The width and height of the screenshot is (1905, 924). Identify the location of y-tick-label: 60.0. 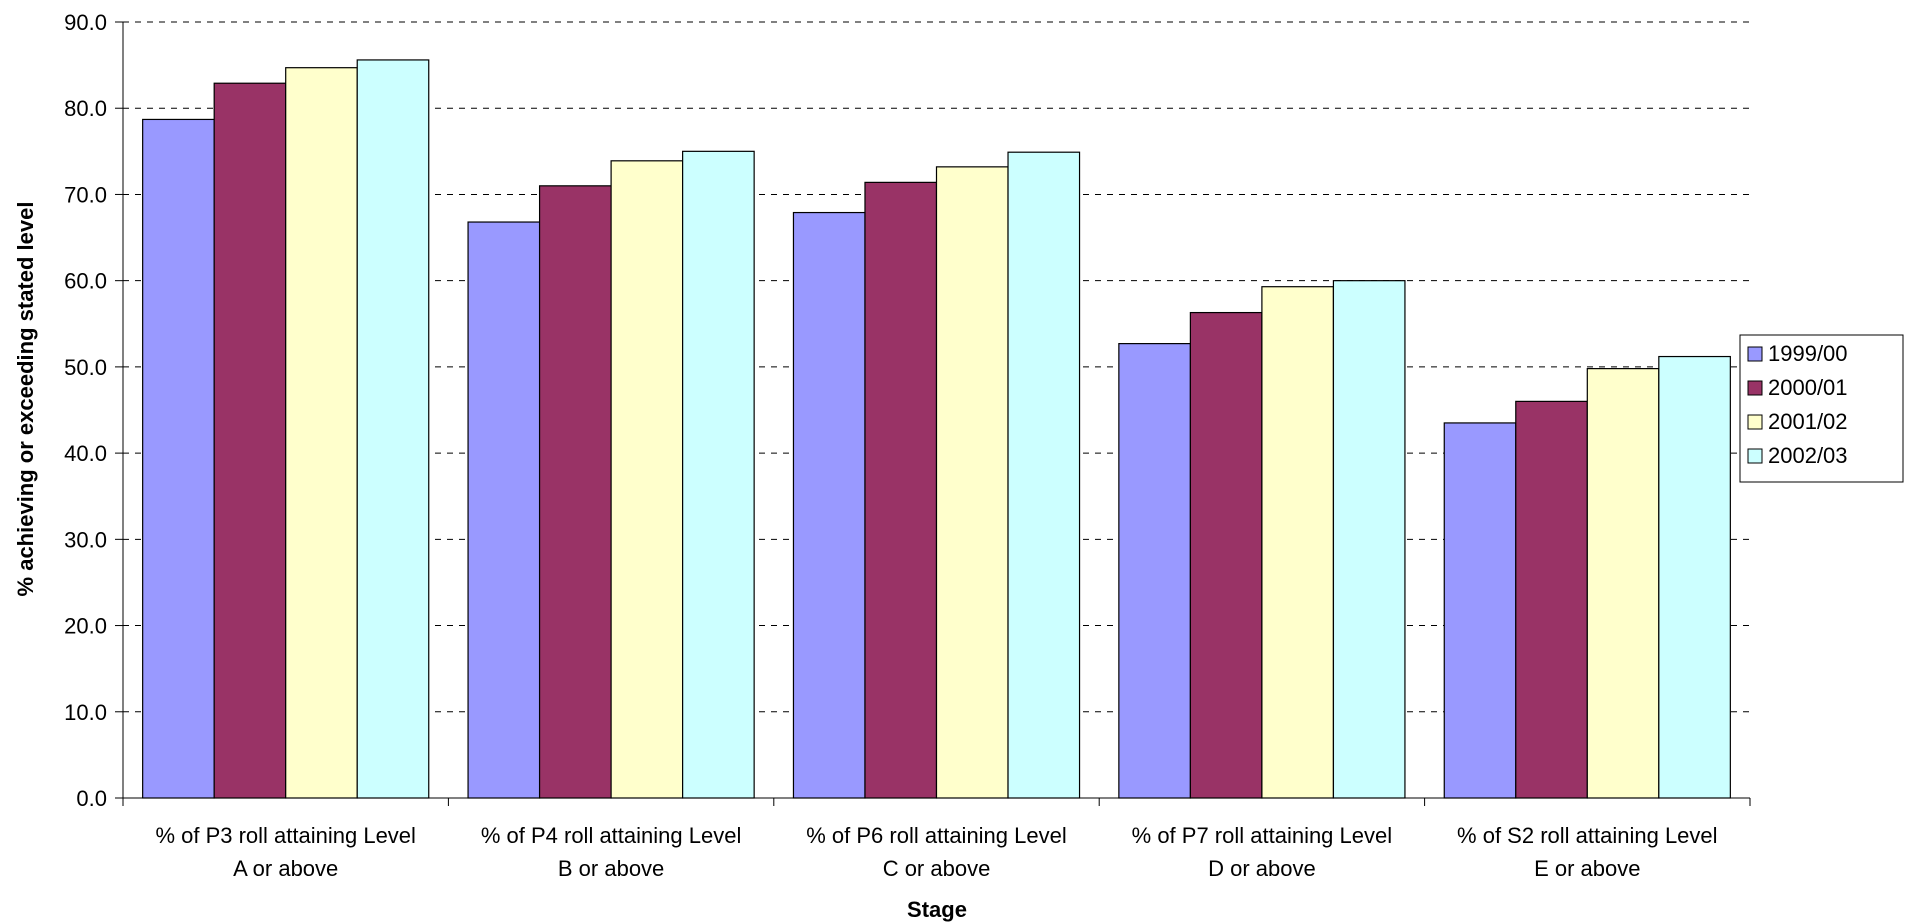
(85, 281).